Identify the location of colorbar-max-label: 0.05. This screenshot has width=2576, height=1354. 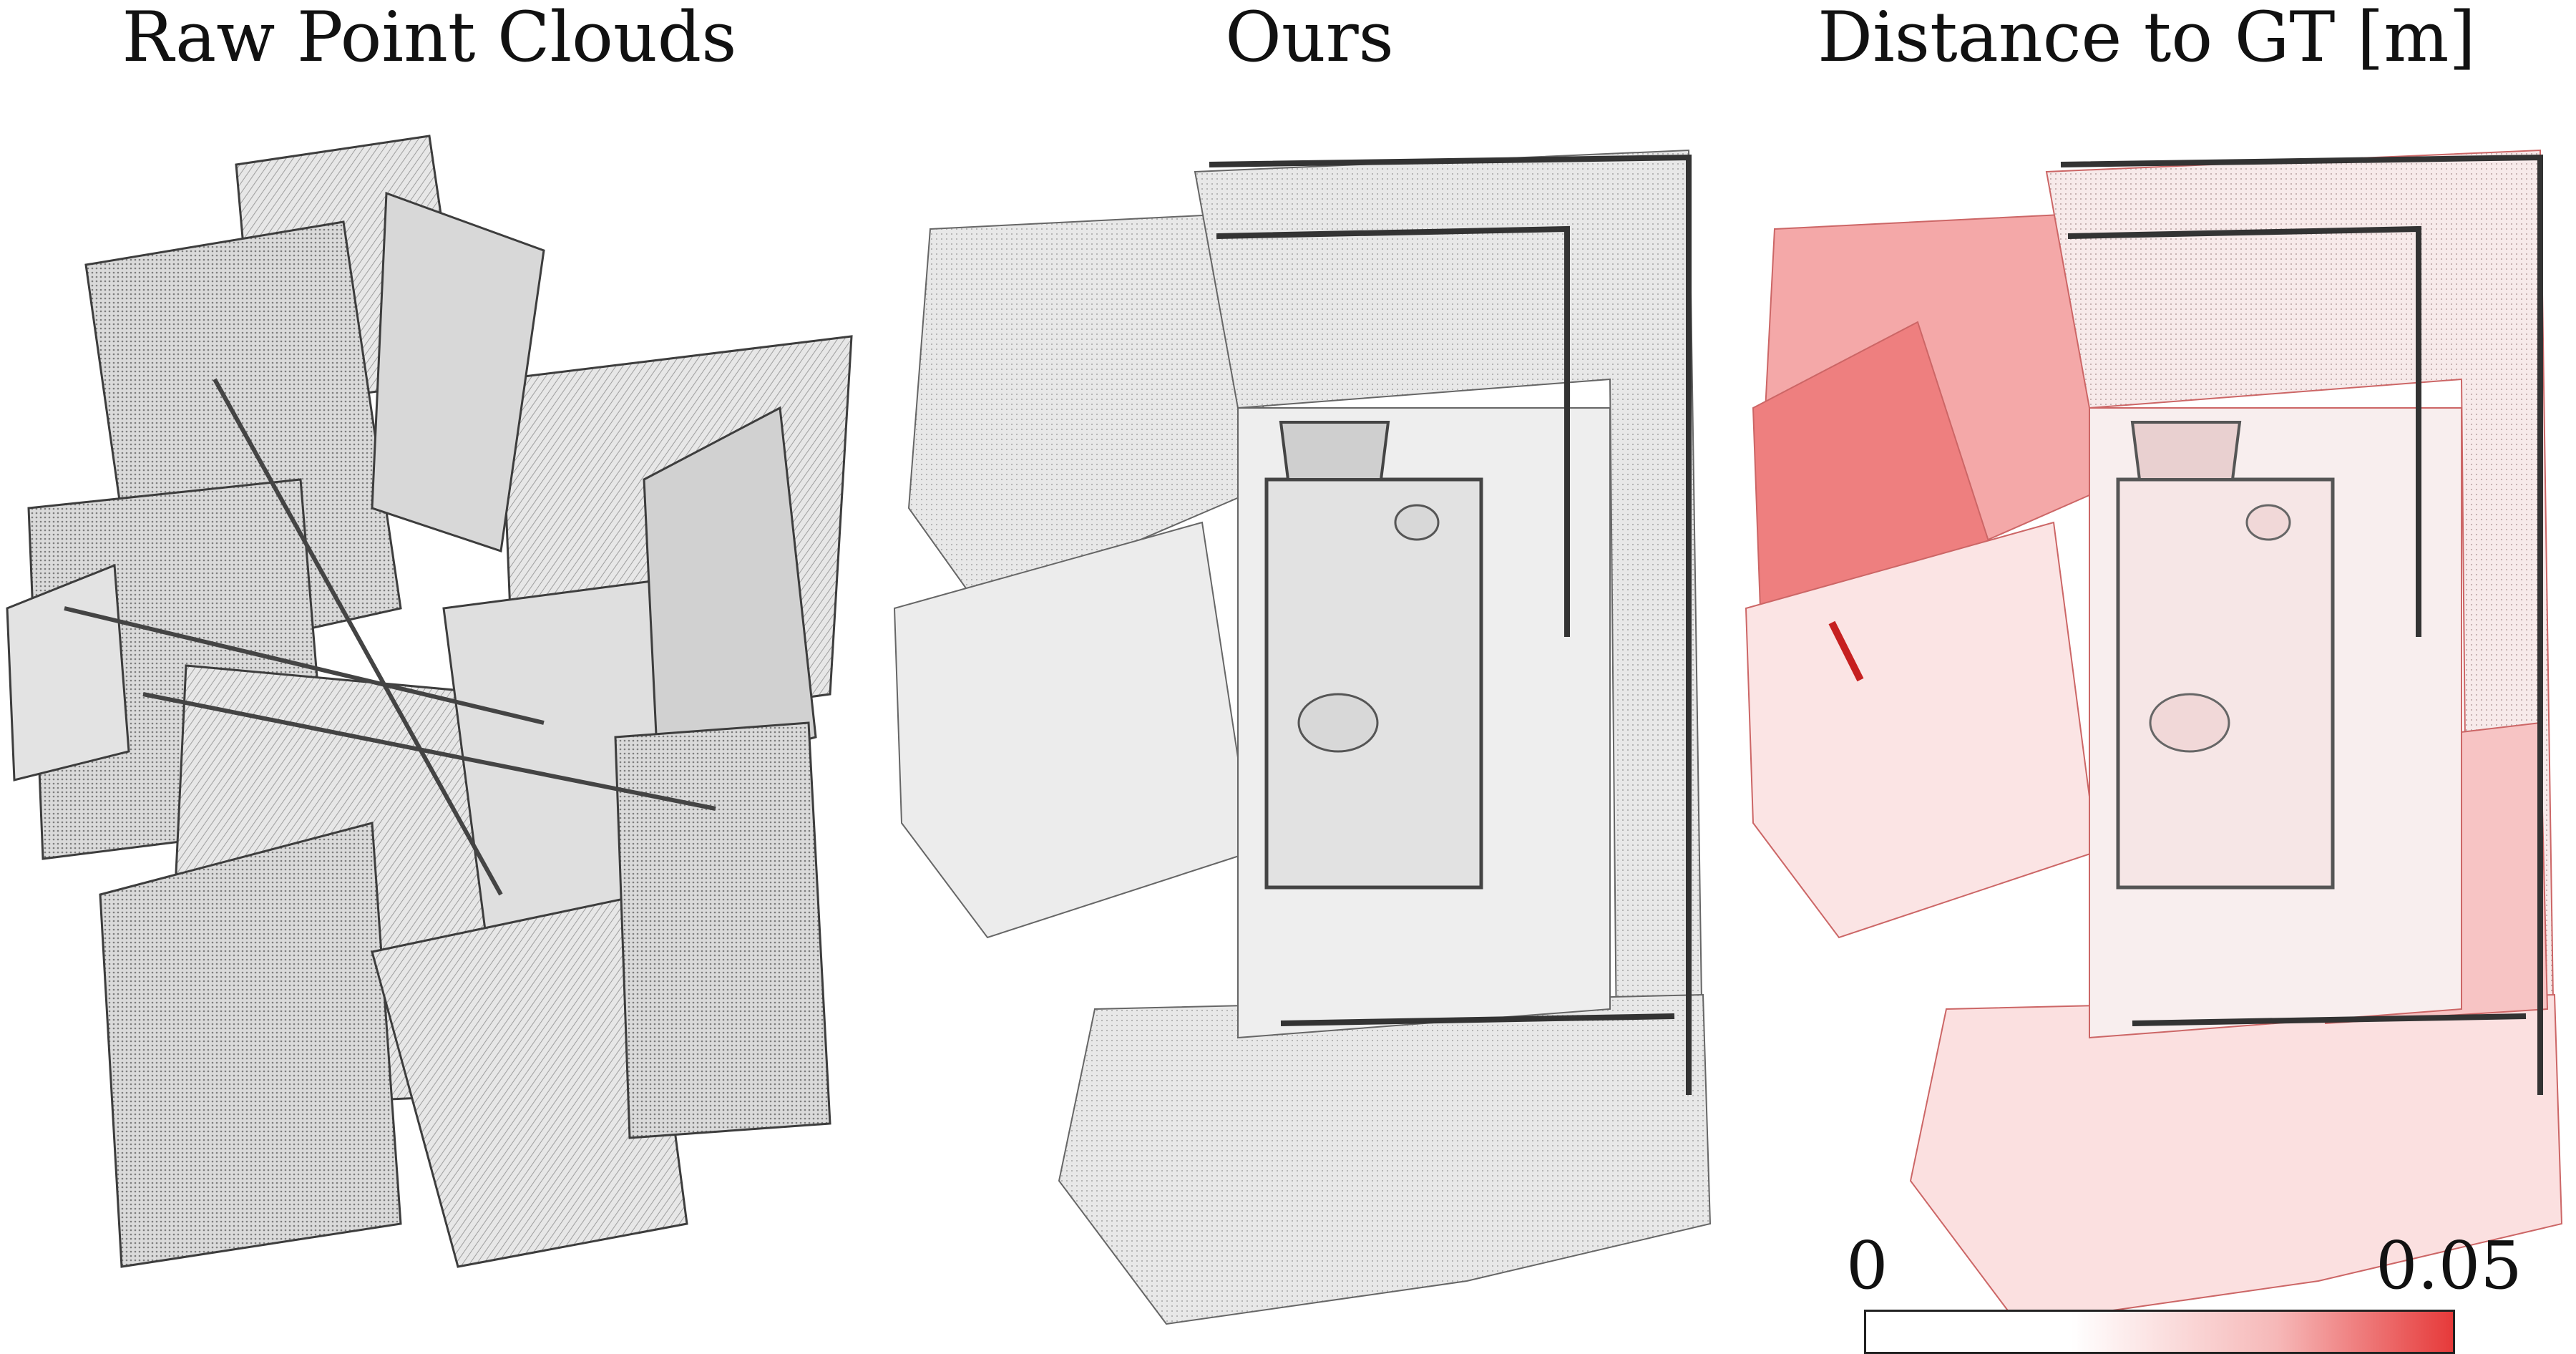
(2449, 1265).